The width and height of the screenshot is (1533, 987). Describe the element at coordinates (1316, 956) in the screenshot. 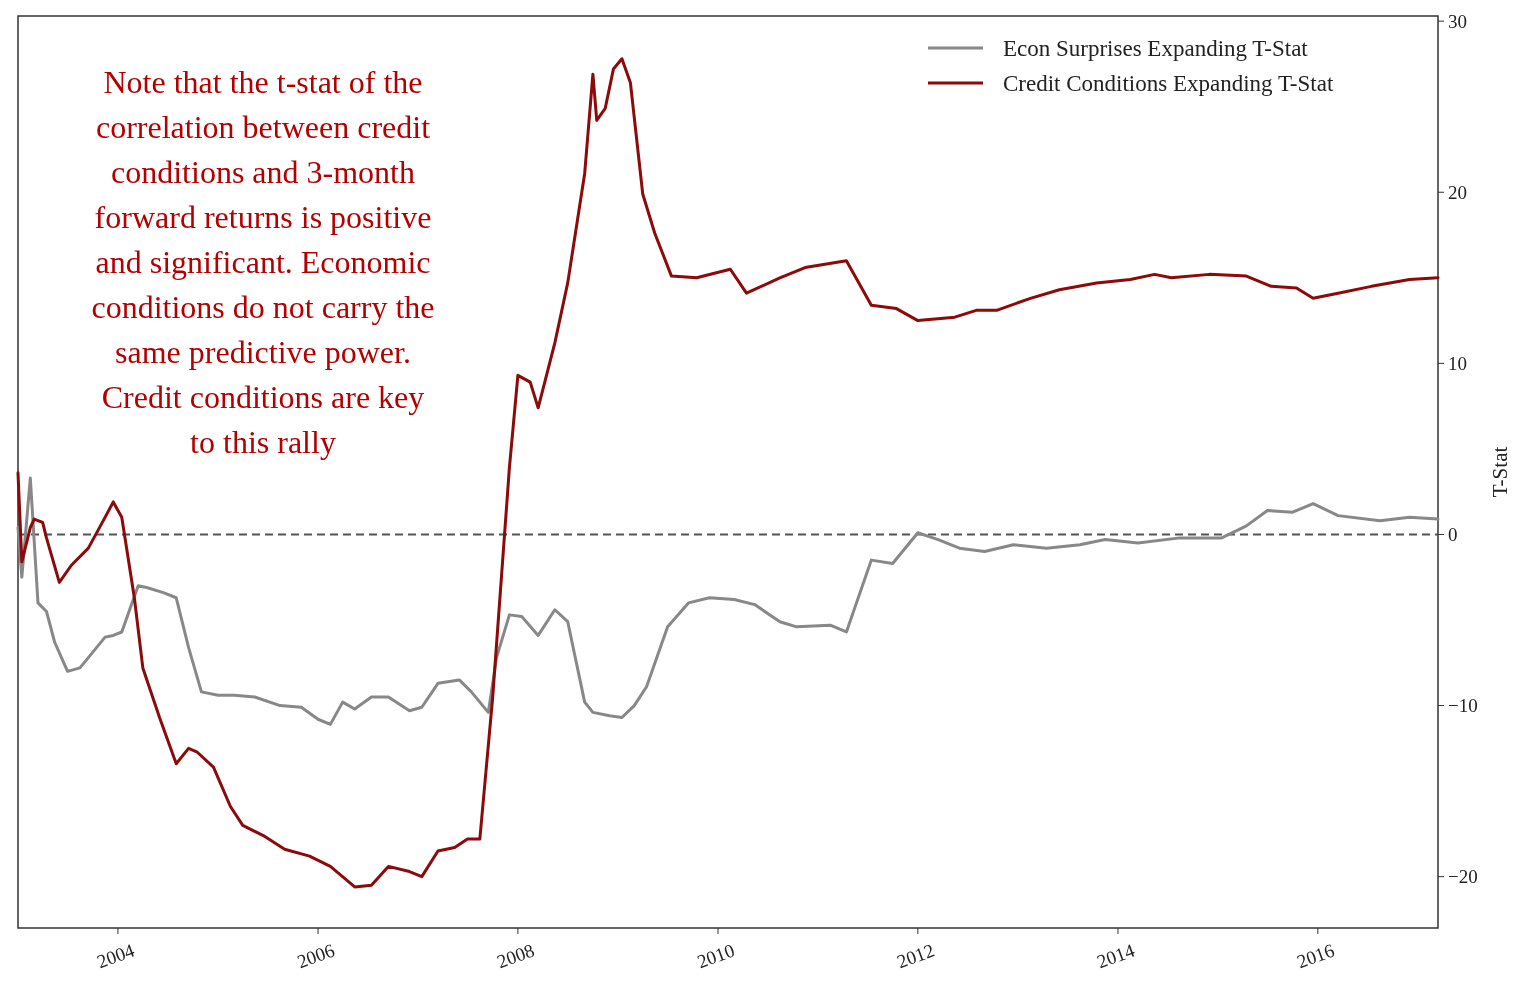

I see `x-tick-label: 2016` at that location.